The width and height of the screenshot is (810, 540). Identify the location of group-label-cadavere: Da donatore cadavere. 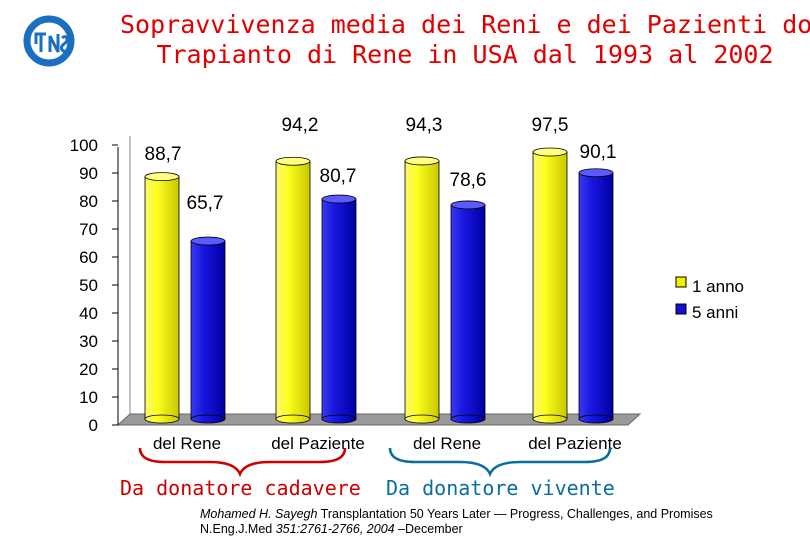
(240, 488).